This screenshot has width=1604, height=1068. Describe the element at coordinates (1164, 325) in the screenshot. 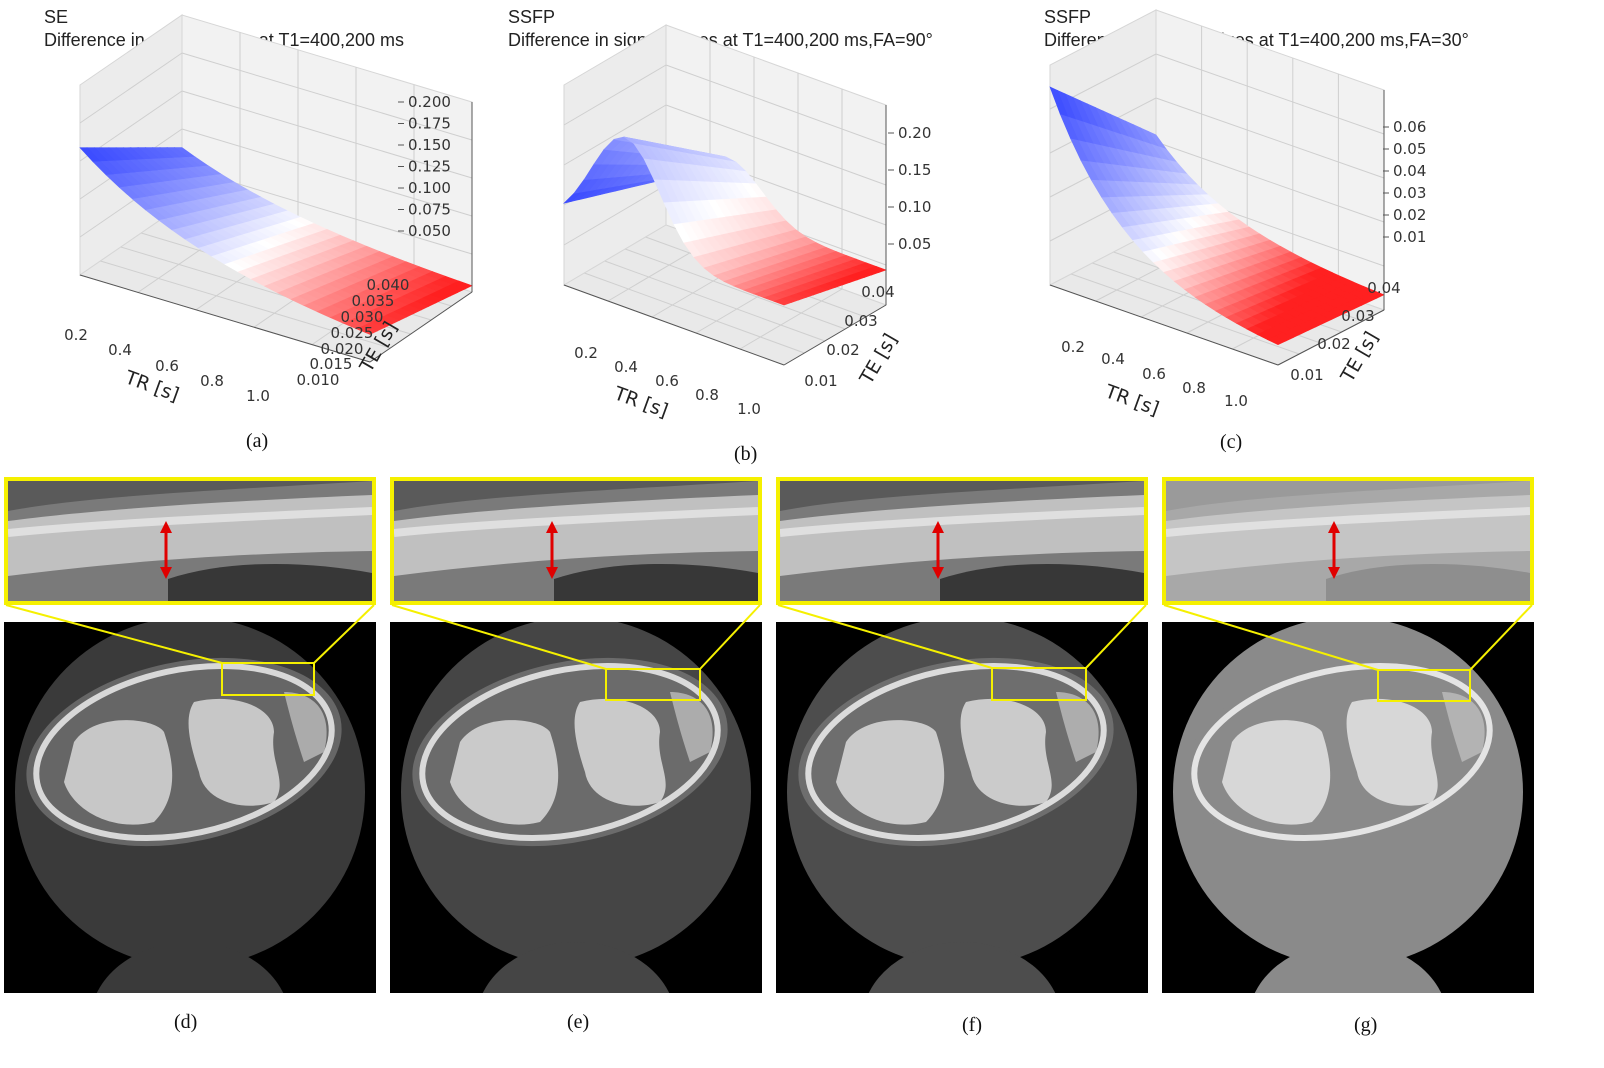

I see `x-axis-line` at that location.